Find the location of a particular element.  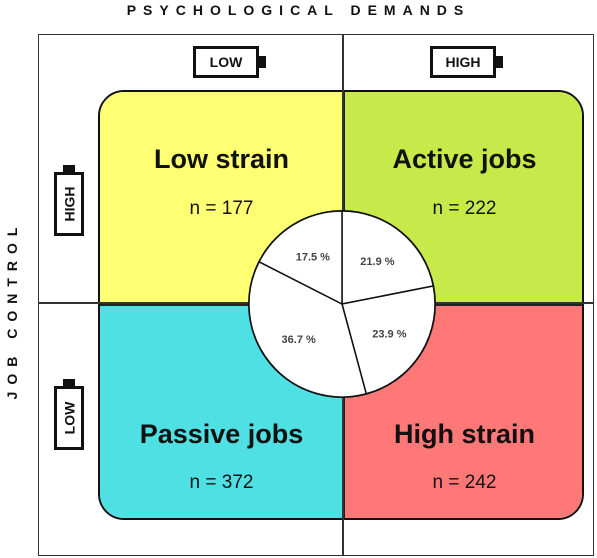

job-control-axis-text: JOB CONTROL is located at coordinates (12, 310).